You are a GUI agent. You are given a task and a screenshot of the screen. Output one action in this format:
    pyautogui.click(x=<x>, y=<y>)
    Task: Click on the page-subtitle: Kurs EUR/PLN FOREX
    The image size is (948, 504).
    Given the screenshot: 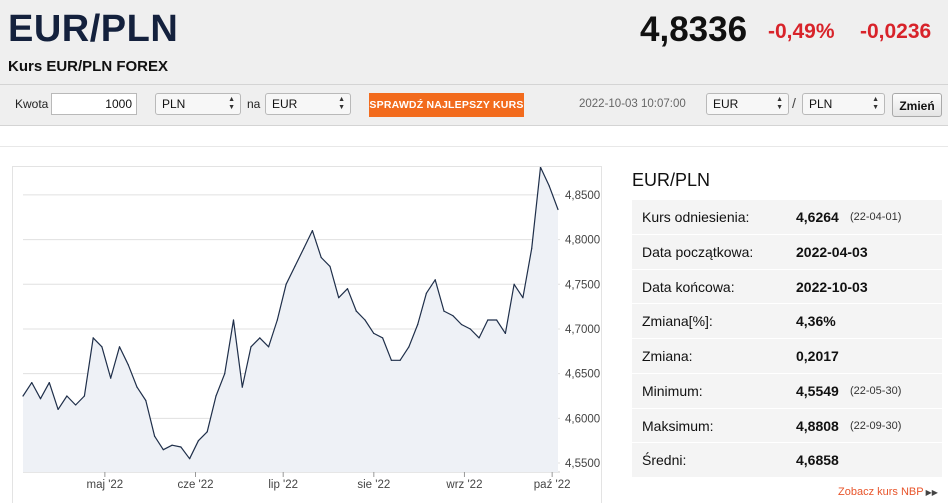 What is the action you would take?
    pyautogui.click(x=88, y=66)
    